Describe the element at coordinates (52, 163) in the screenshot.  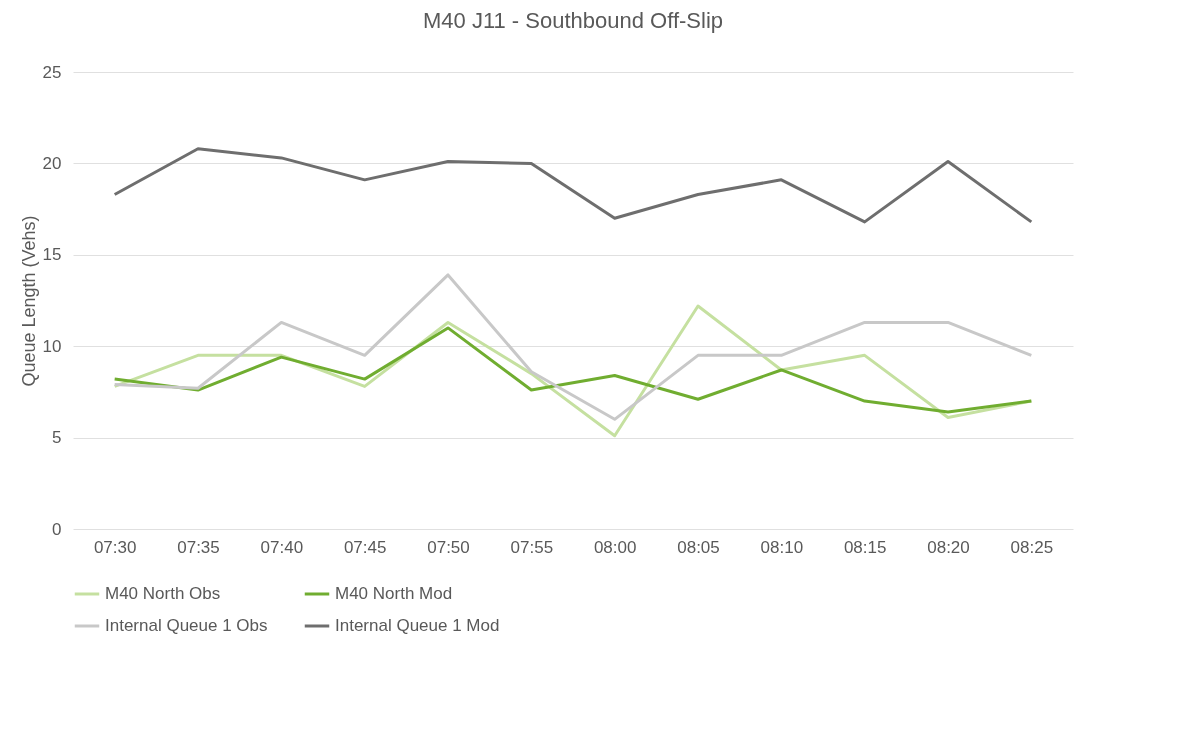
I see `y-tick-label: 20` at that location.